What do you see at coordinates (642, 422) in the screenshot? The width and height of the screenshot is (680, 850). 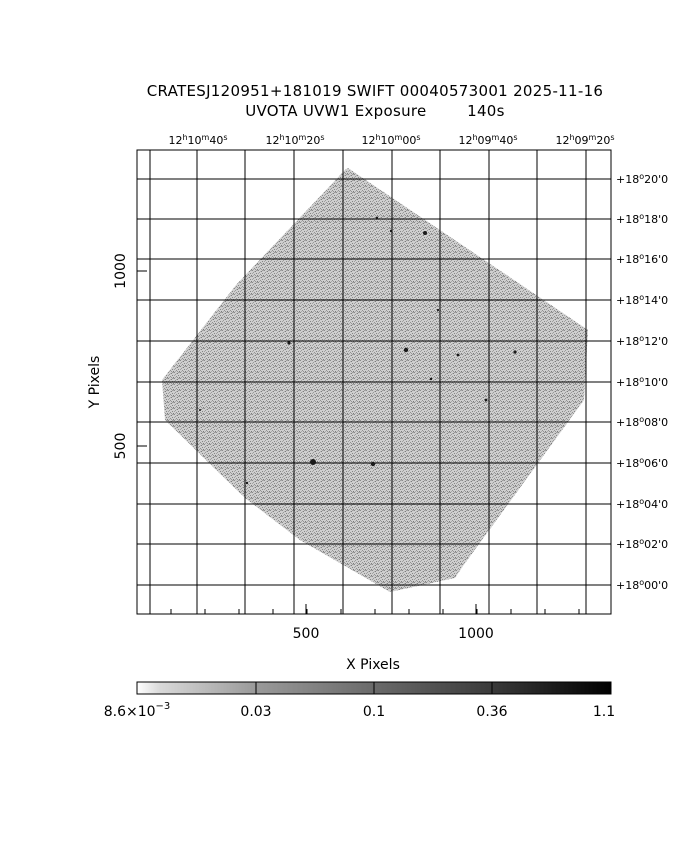 I see `dec-label: +18o08'0` at bounding box center [642, 422].